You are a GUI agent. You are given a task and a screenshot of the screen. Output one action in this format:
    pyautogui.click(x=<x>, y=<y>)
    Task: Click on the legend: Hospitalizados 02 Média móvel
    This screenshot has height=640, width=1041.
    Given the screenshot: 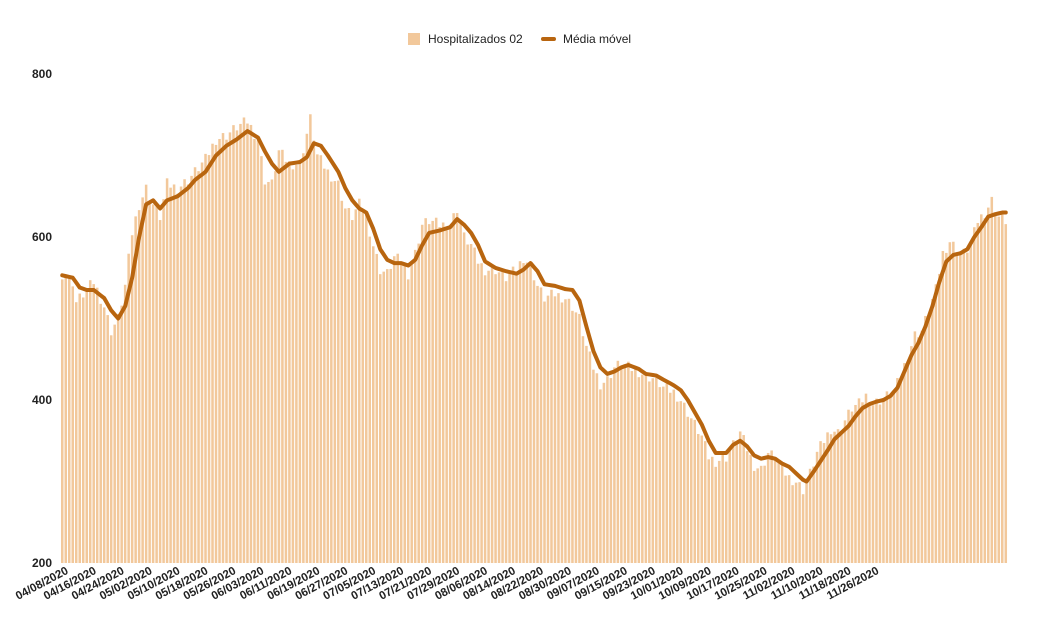 What is the action you would take?
    pyautogui.click(x=519, y=39)
    